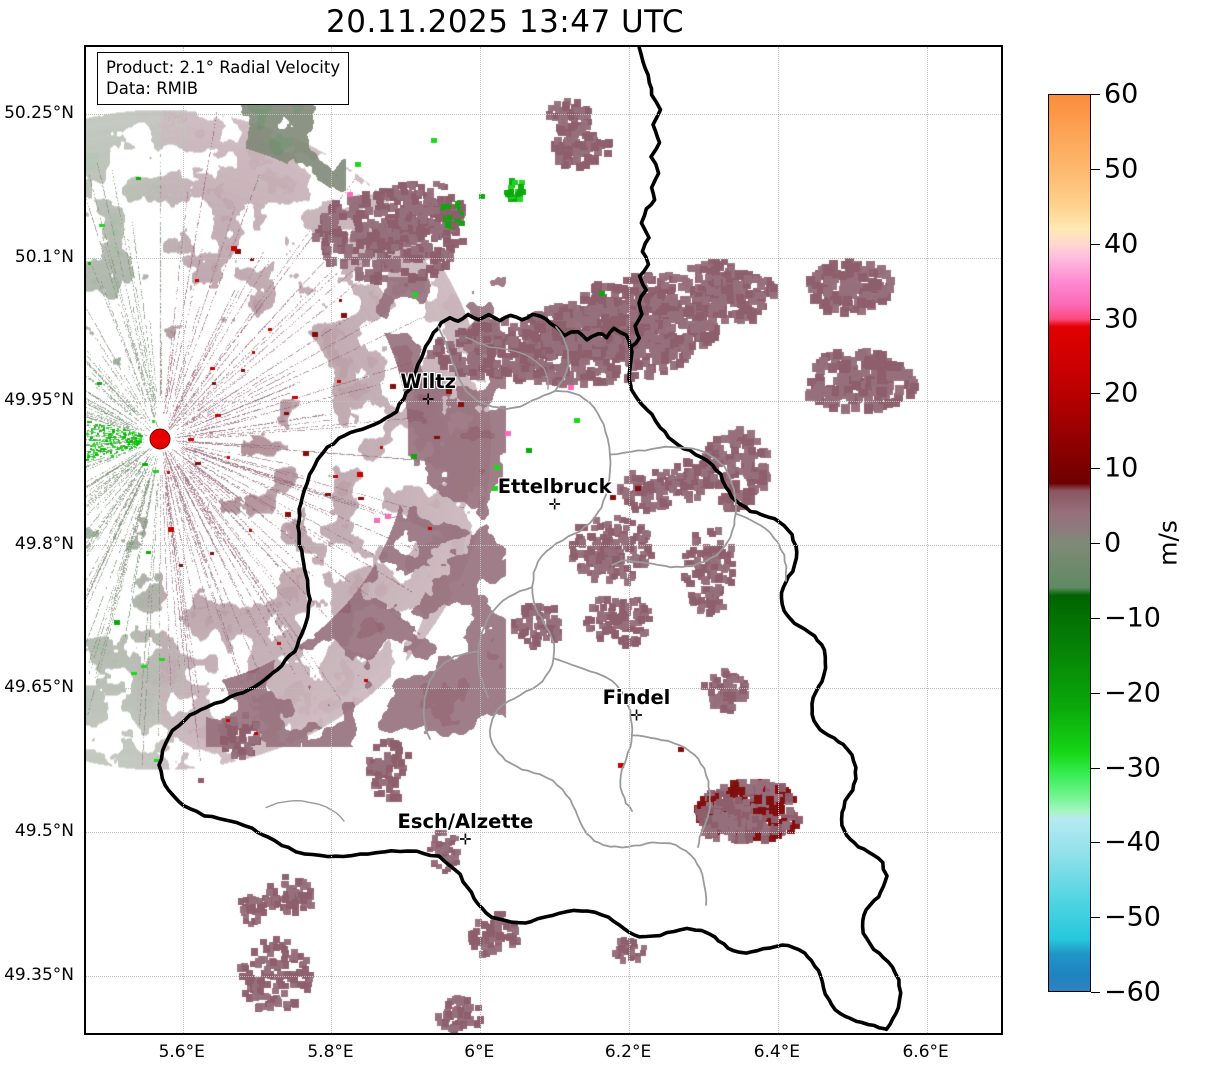 The image size is (1207, 1081). I want to click on product-info-box: Product: 2.1° Radial Velocity Data: RMIB, so click(223, 79).